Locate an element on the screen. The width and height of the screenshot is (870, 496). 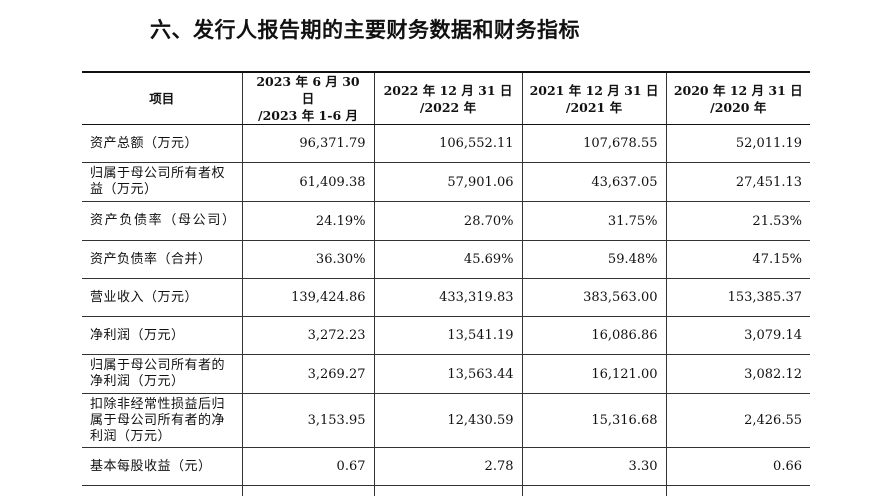
cell-value: 24.19% is located at coordinates (307, 221).